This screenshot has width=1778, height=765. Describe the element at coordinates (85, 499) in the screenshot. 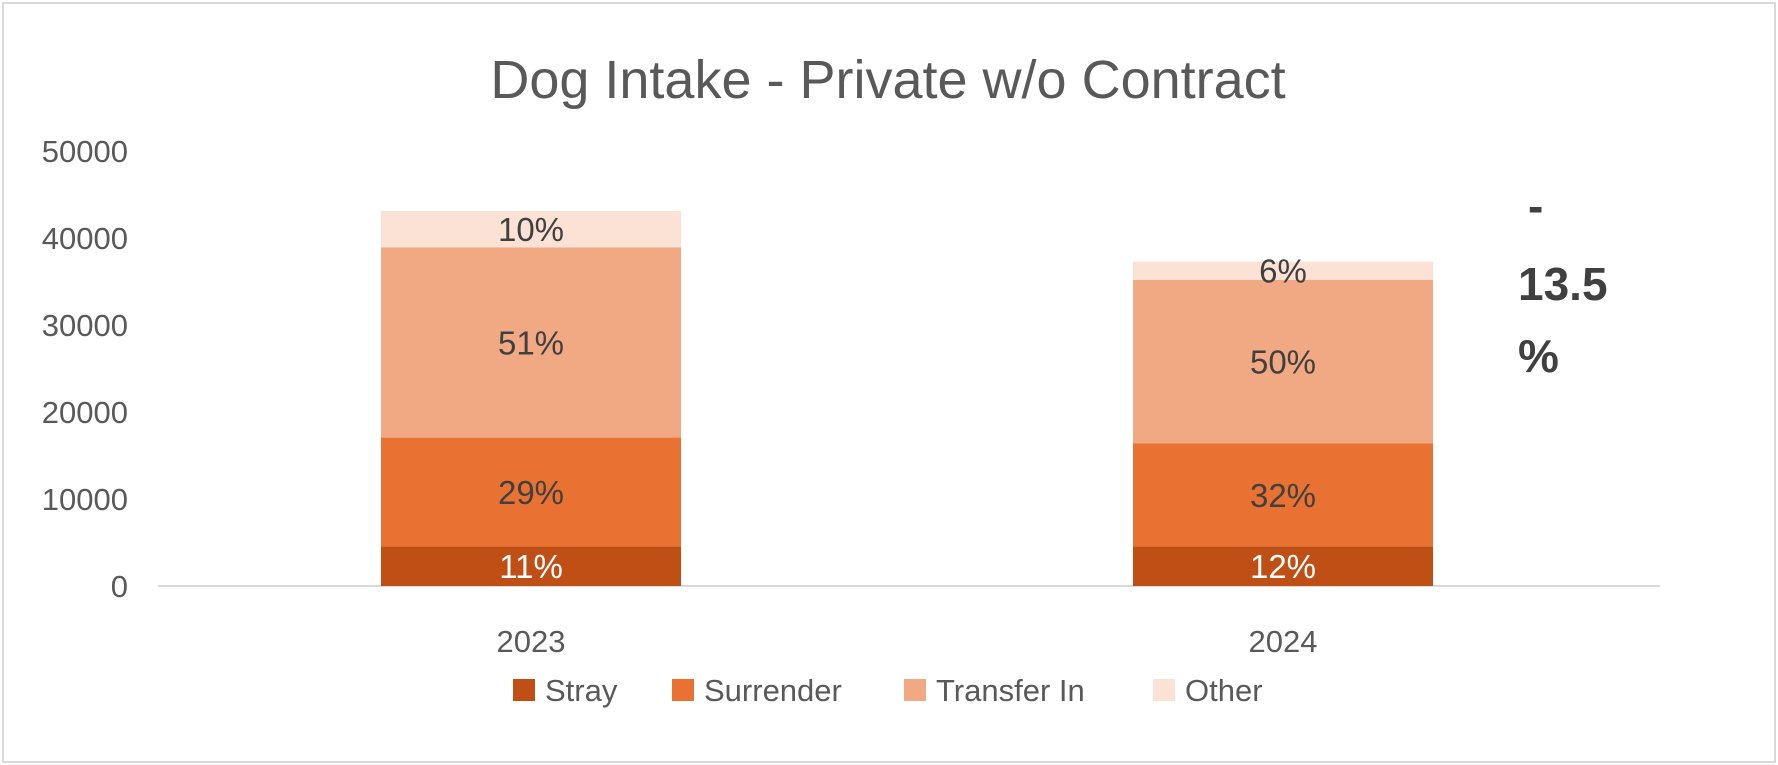

I see `y-tick-label: 10000` at that location.